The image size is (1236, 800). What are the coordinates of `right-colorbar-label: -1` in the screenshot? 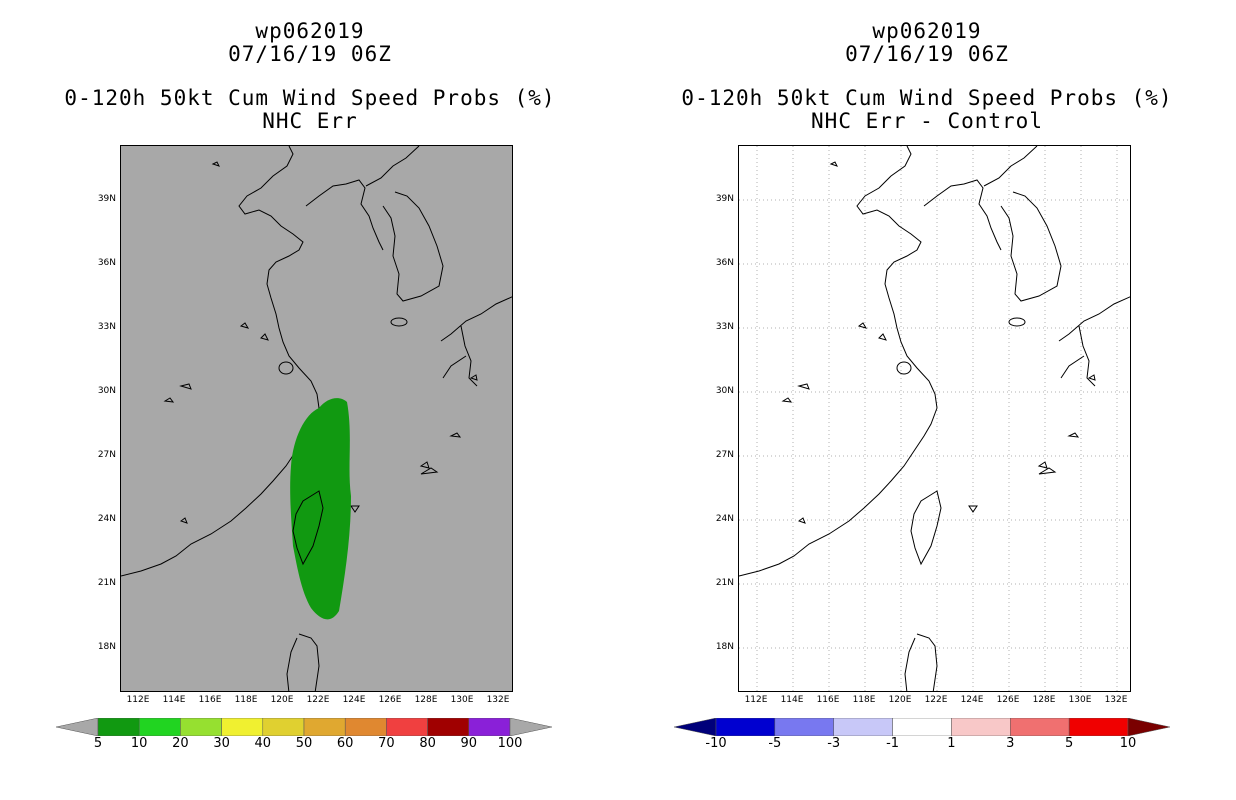 It's located at (893, 743).